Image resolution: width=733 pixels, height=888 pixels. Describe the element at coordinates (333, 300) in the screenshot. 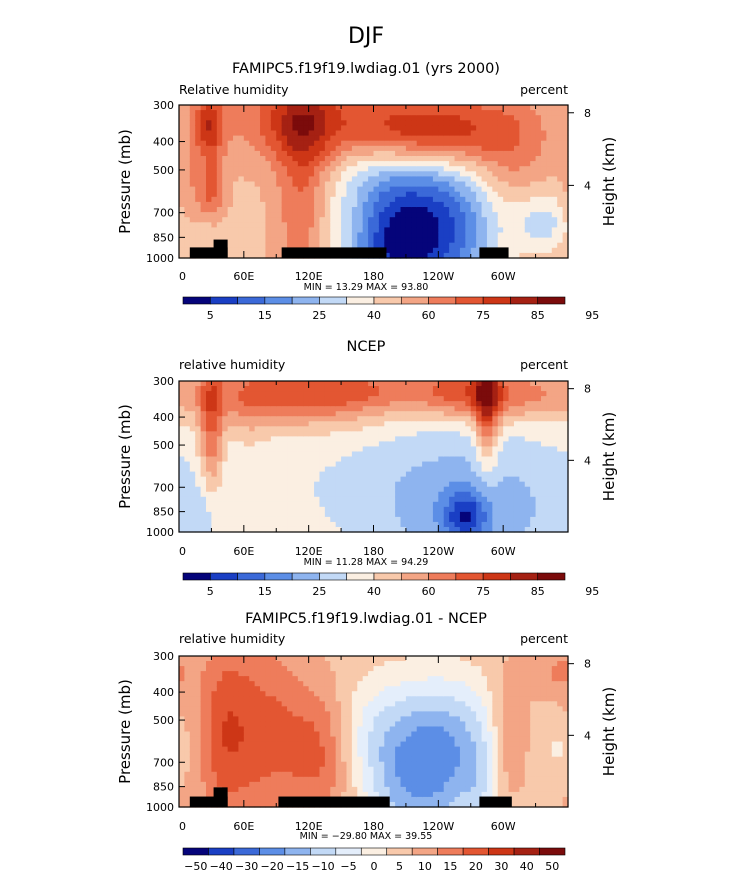

I see `colorbar-swatch` at that location.